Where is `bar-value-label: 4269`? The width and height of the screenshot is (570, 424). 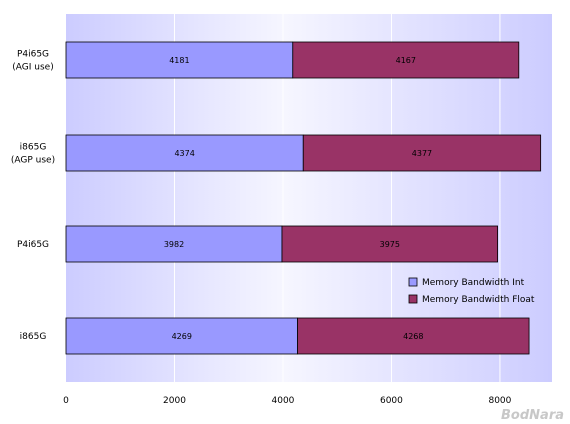 bar-value-label: 4269 is located at coordinates (182, 336).